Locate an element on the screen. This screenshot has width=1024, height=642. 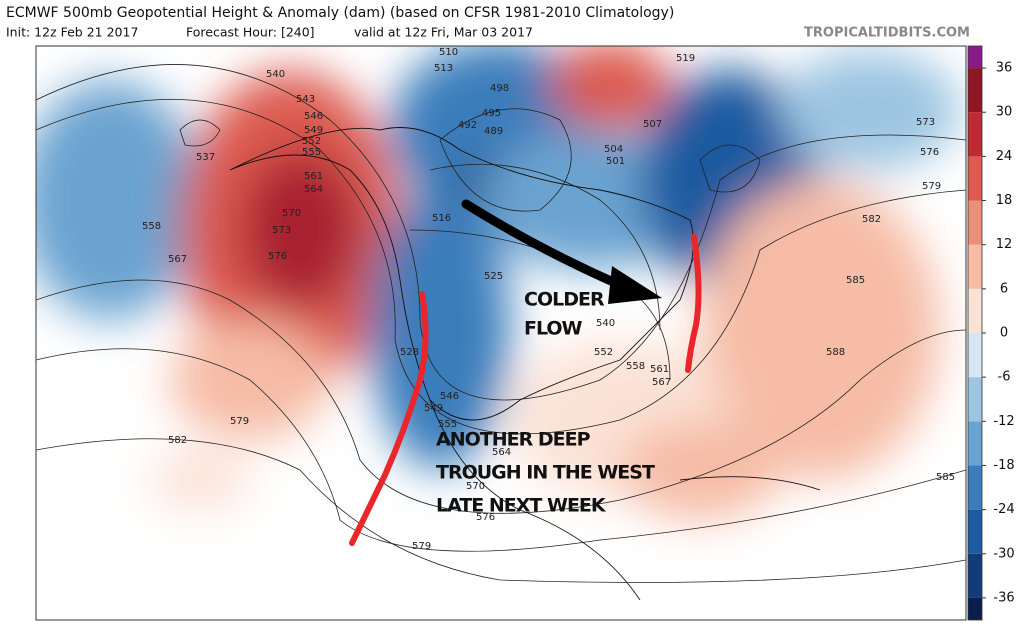
contour-label: 498 is located at coordinates (499, 88).